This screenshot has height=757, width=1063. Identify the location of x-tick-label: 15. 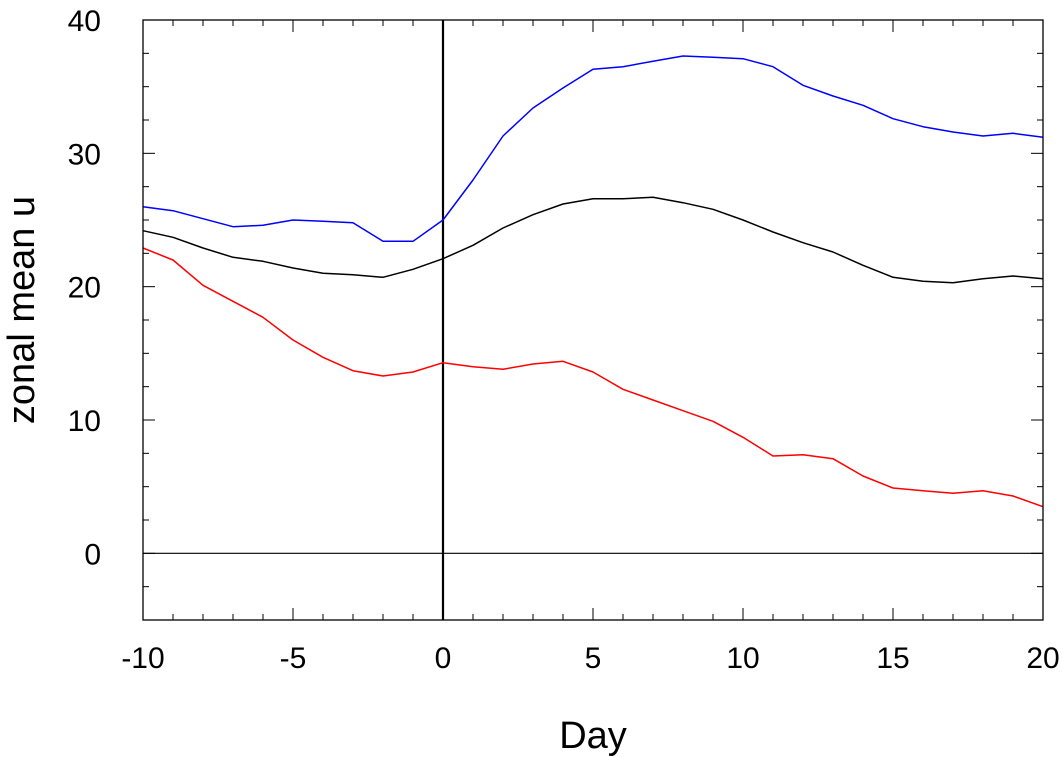
(892, 658).